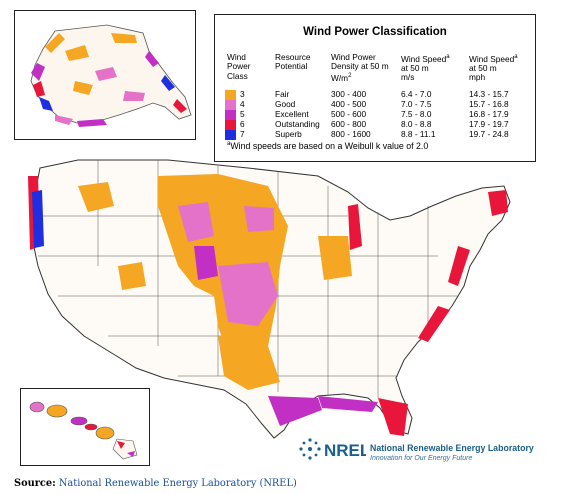 The width and height of the screenshot is (561, 494). Describe the element at coordinates (345, 450) in the screenshot. I see `nrel-mark-text: NREL` at that location.